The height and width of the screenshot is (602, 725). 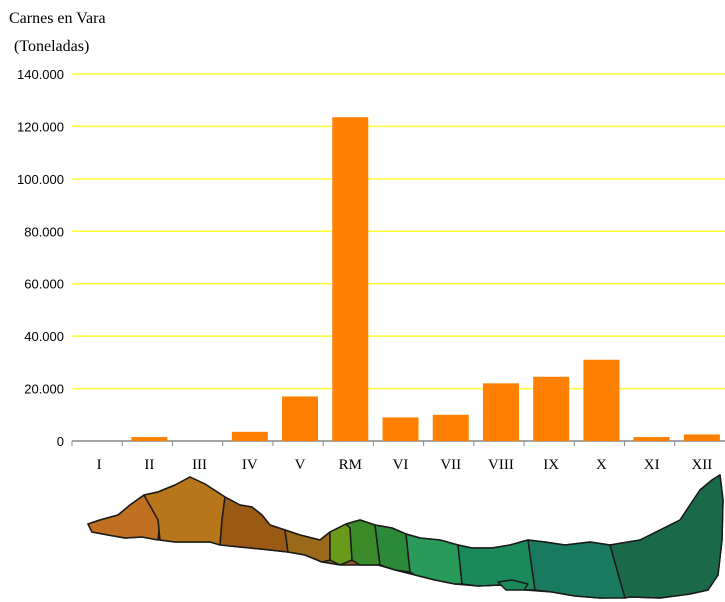 What do you see at coordinates (651, 439) in the screenshot?
I see `bar-xi` at bounding box center [651, 439].